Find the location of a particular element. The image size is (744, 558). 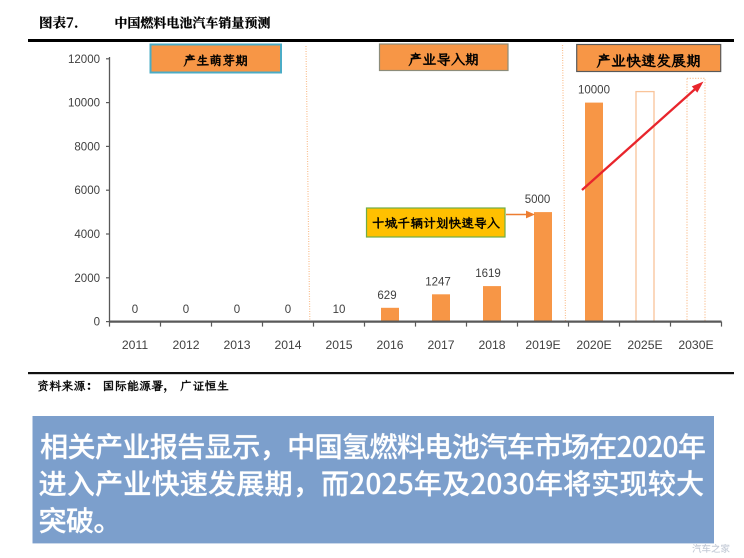

svg-text: 2012 is located at coordinates (185, 345).